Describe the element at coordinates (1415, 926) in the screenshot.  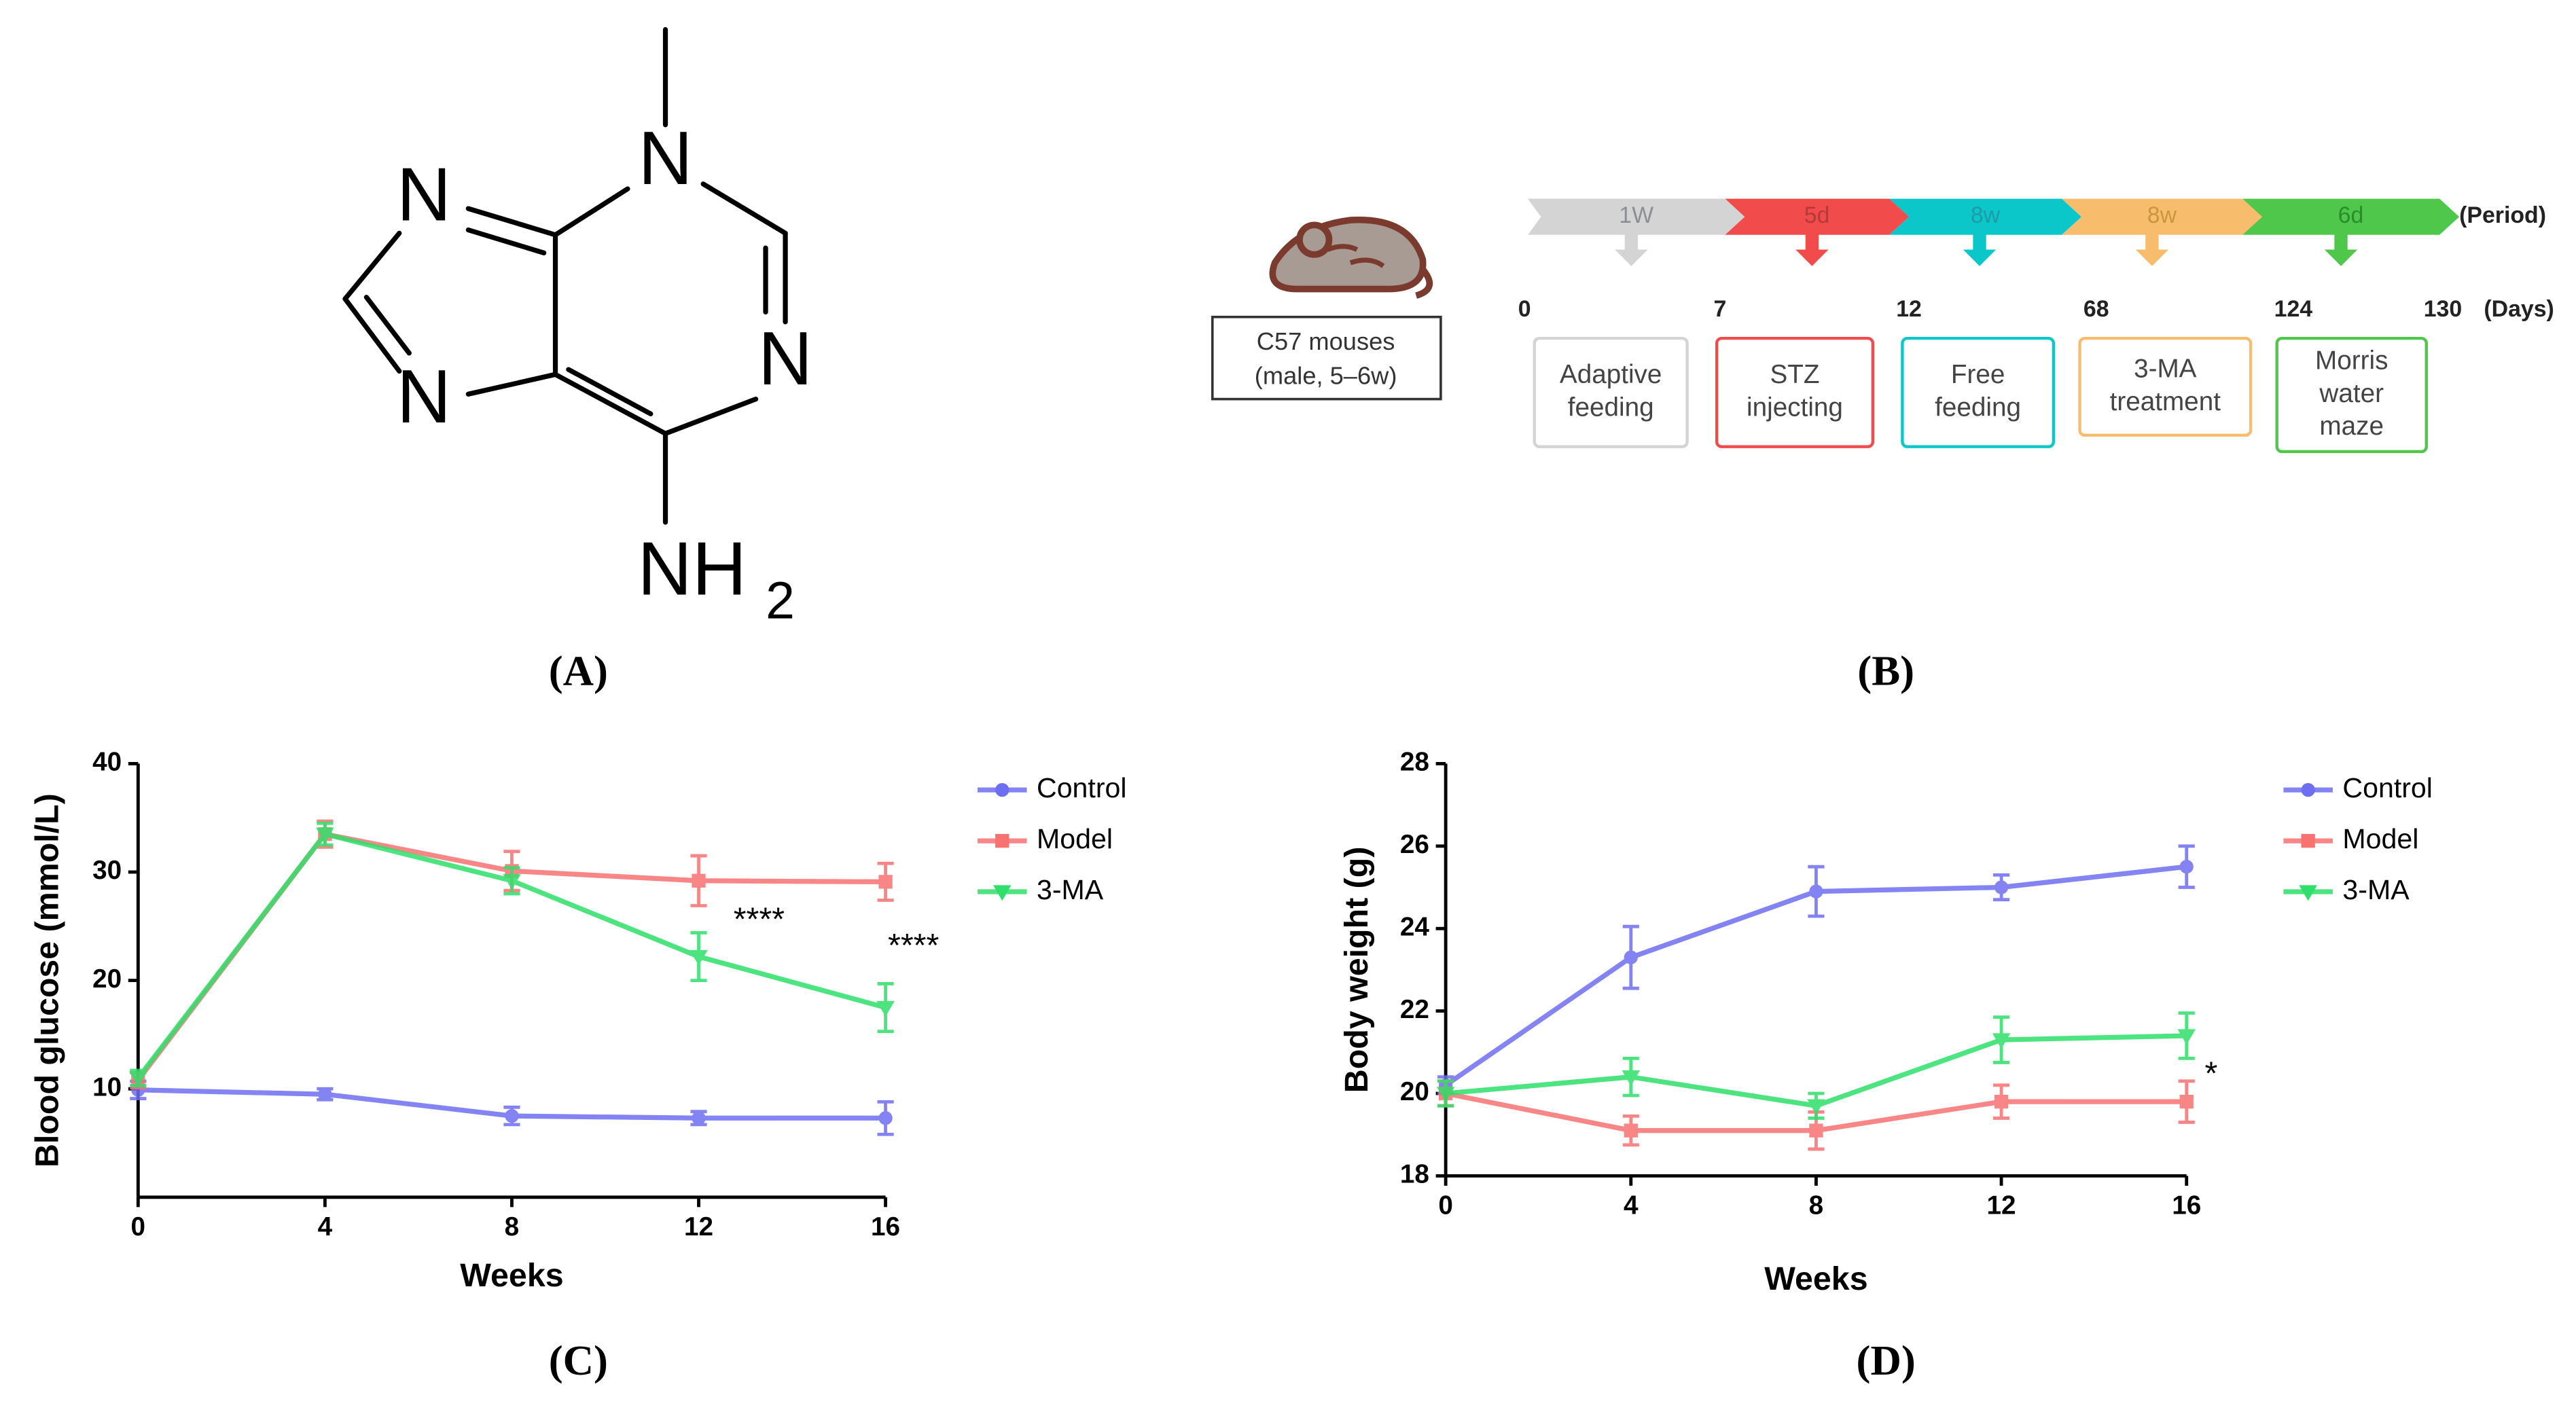
I see `y-tick-label: 24` at that location.